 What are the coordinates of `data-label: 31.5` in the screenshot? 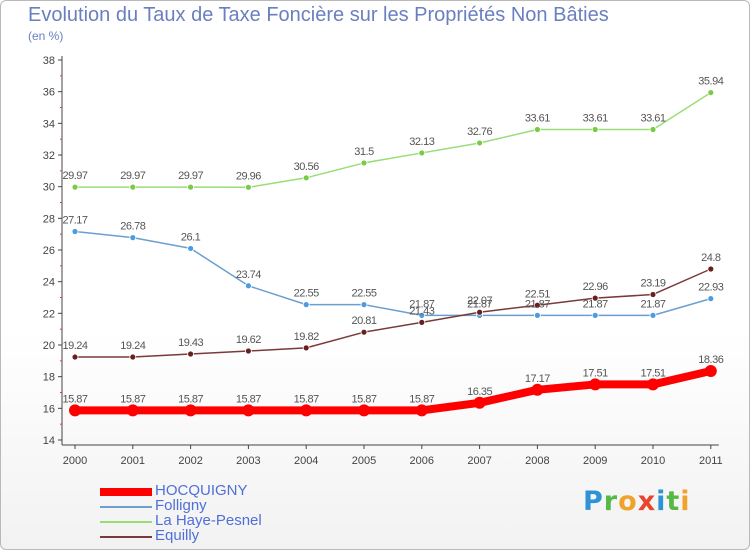 It's located at (364, 152).